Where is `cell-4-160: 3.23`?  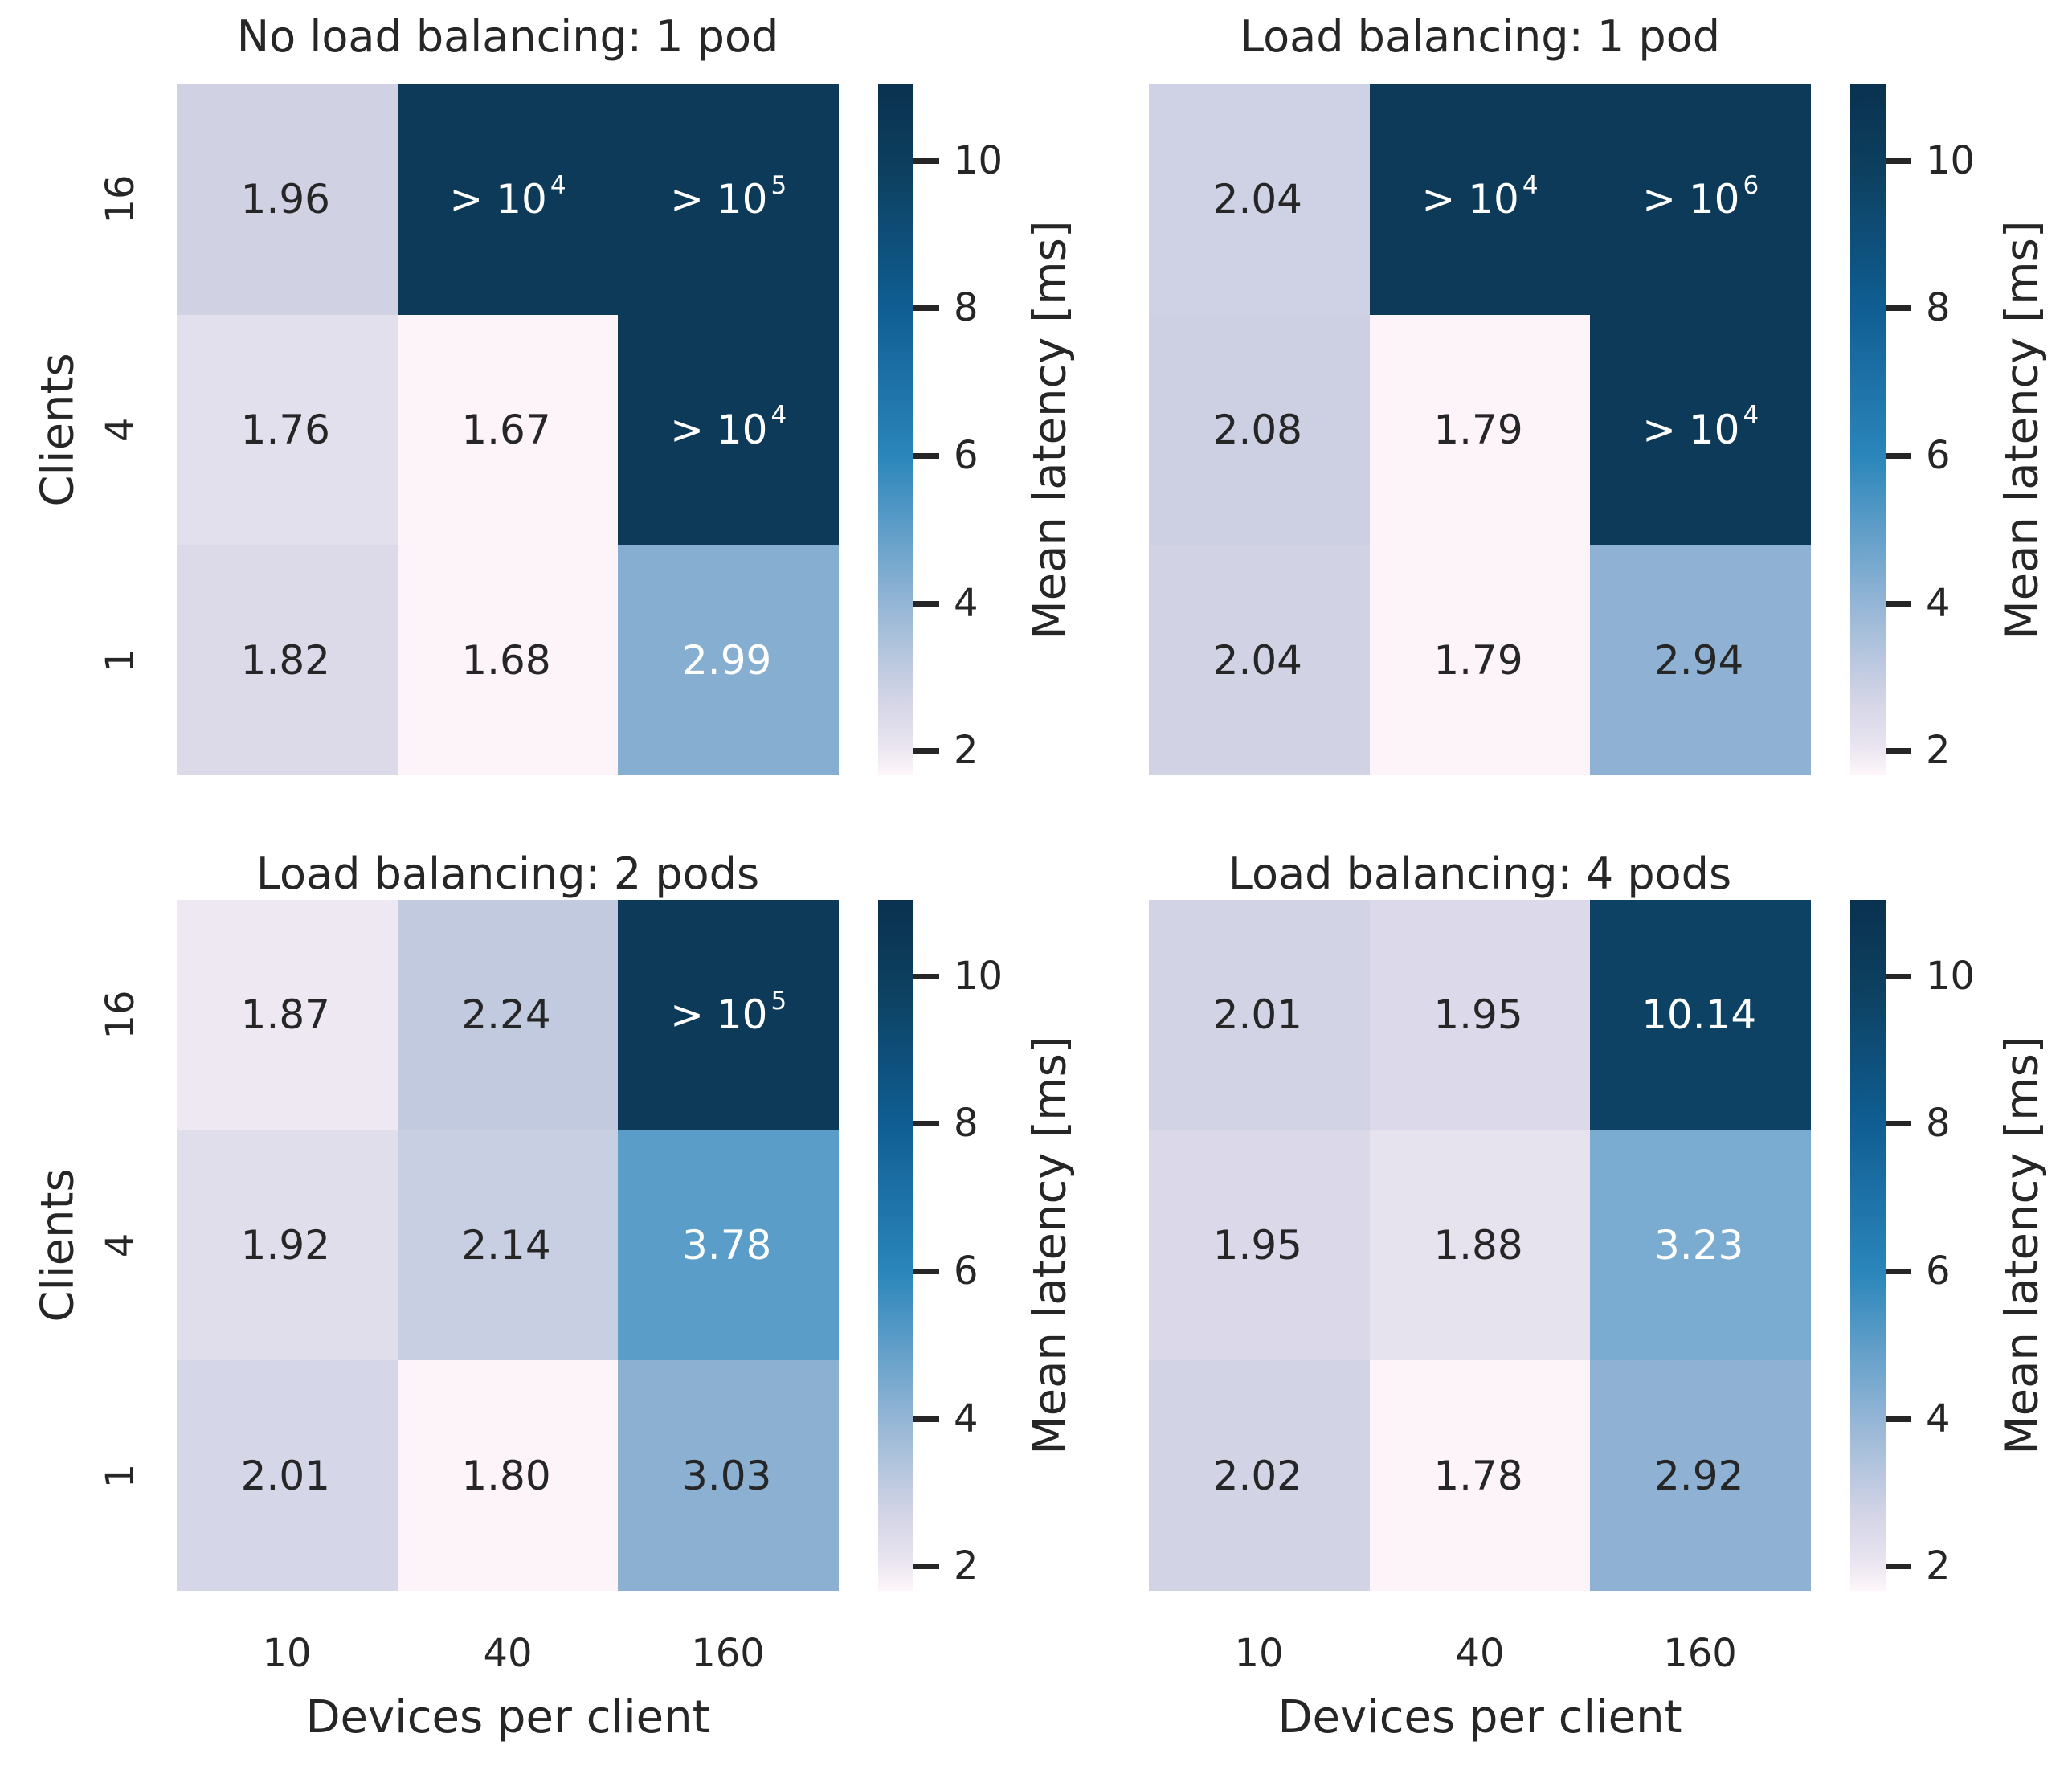 cell-4-160: 3.23 is located at coordinates (1700, 1245).